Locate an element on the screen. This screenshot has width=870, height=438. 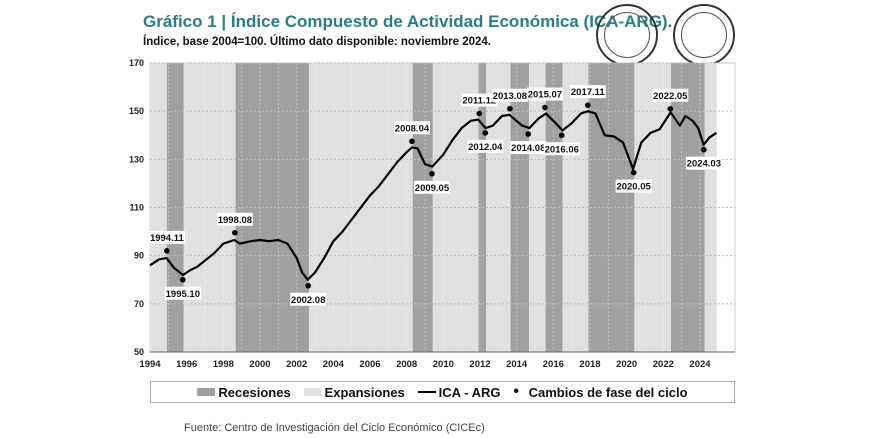
turning-point-label: 2016.06 is located at coordinates (562, 149).